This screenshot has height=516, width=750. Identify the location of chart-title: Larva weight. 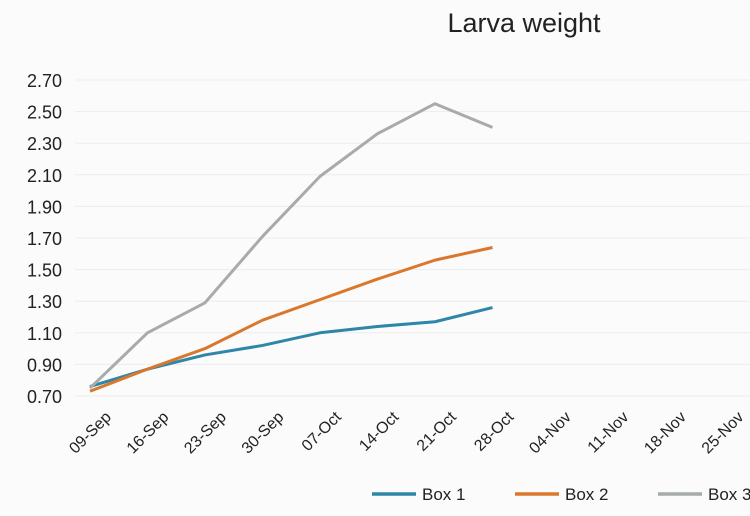
(524, 23).